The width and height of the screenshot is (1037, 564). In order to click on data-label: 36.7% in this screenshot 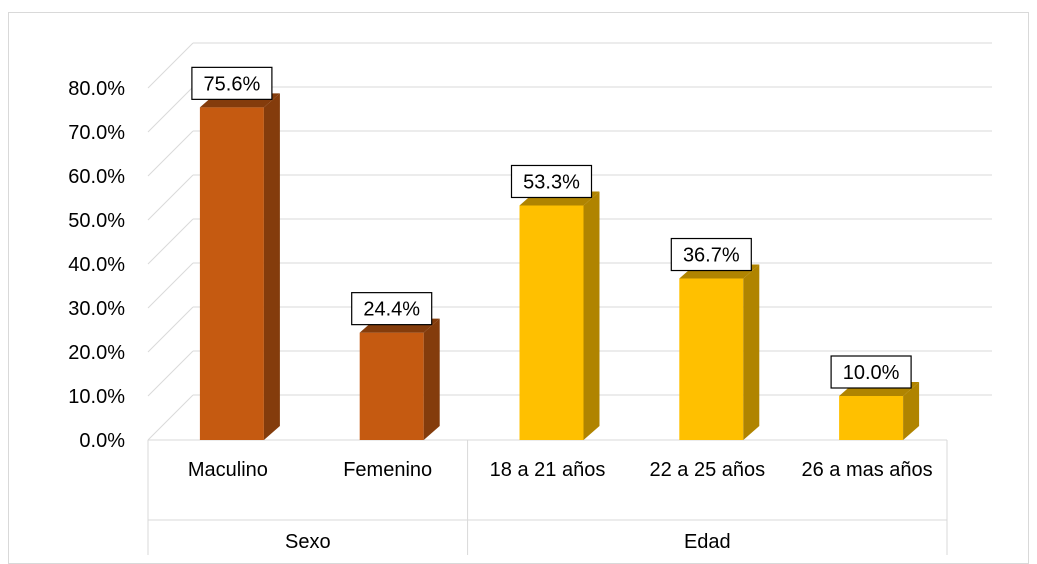, I will do `click(711, 256)`.